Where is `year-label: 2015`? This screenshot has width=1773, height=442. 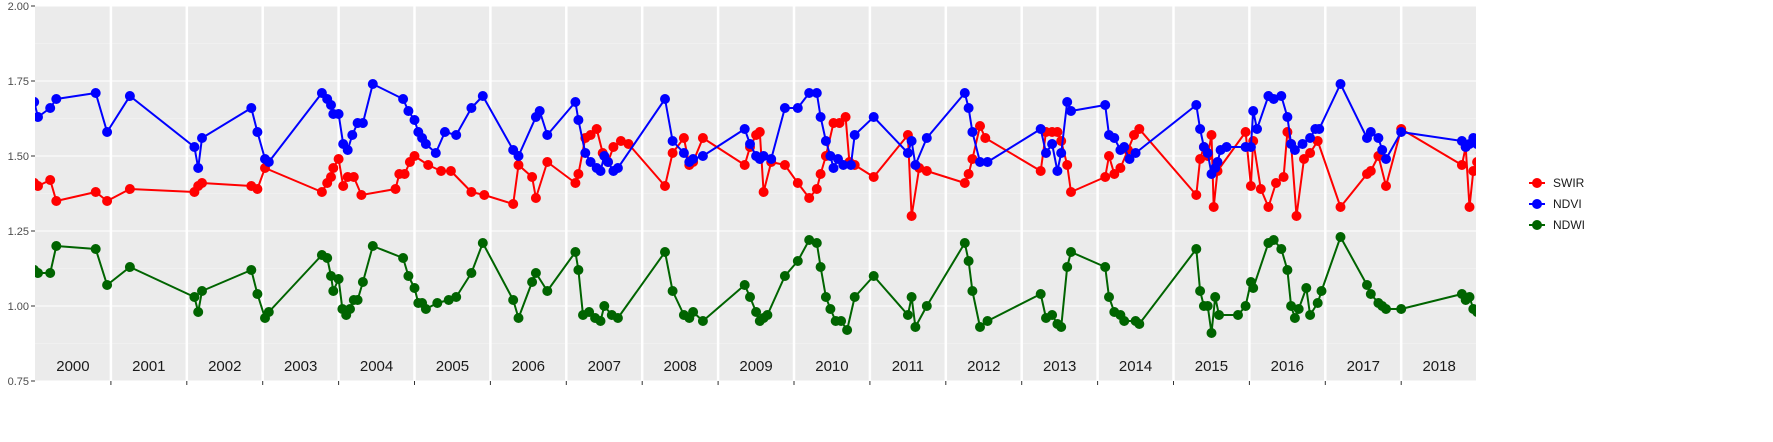 year-label: 2015 is located at coordinates (1211, 366).